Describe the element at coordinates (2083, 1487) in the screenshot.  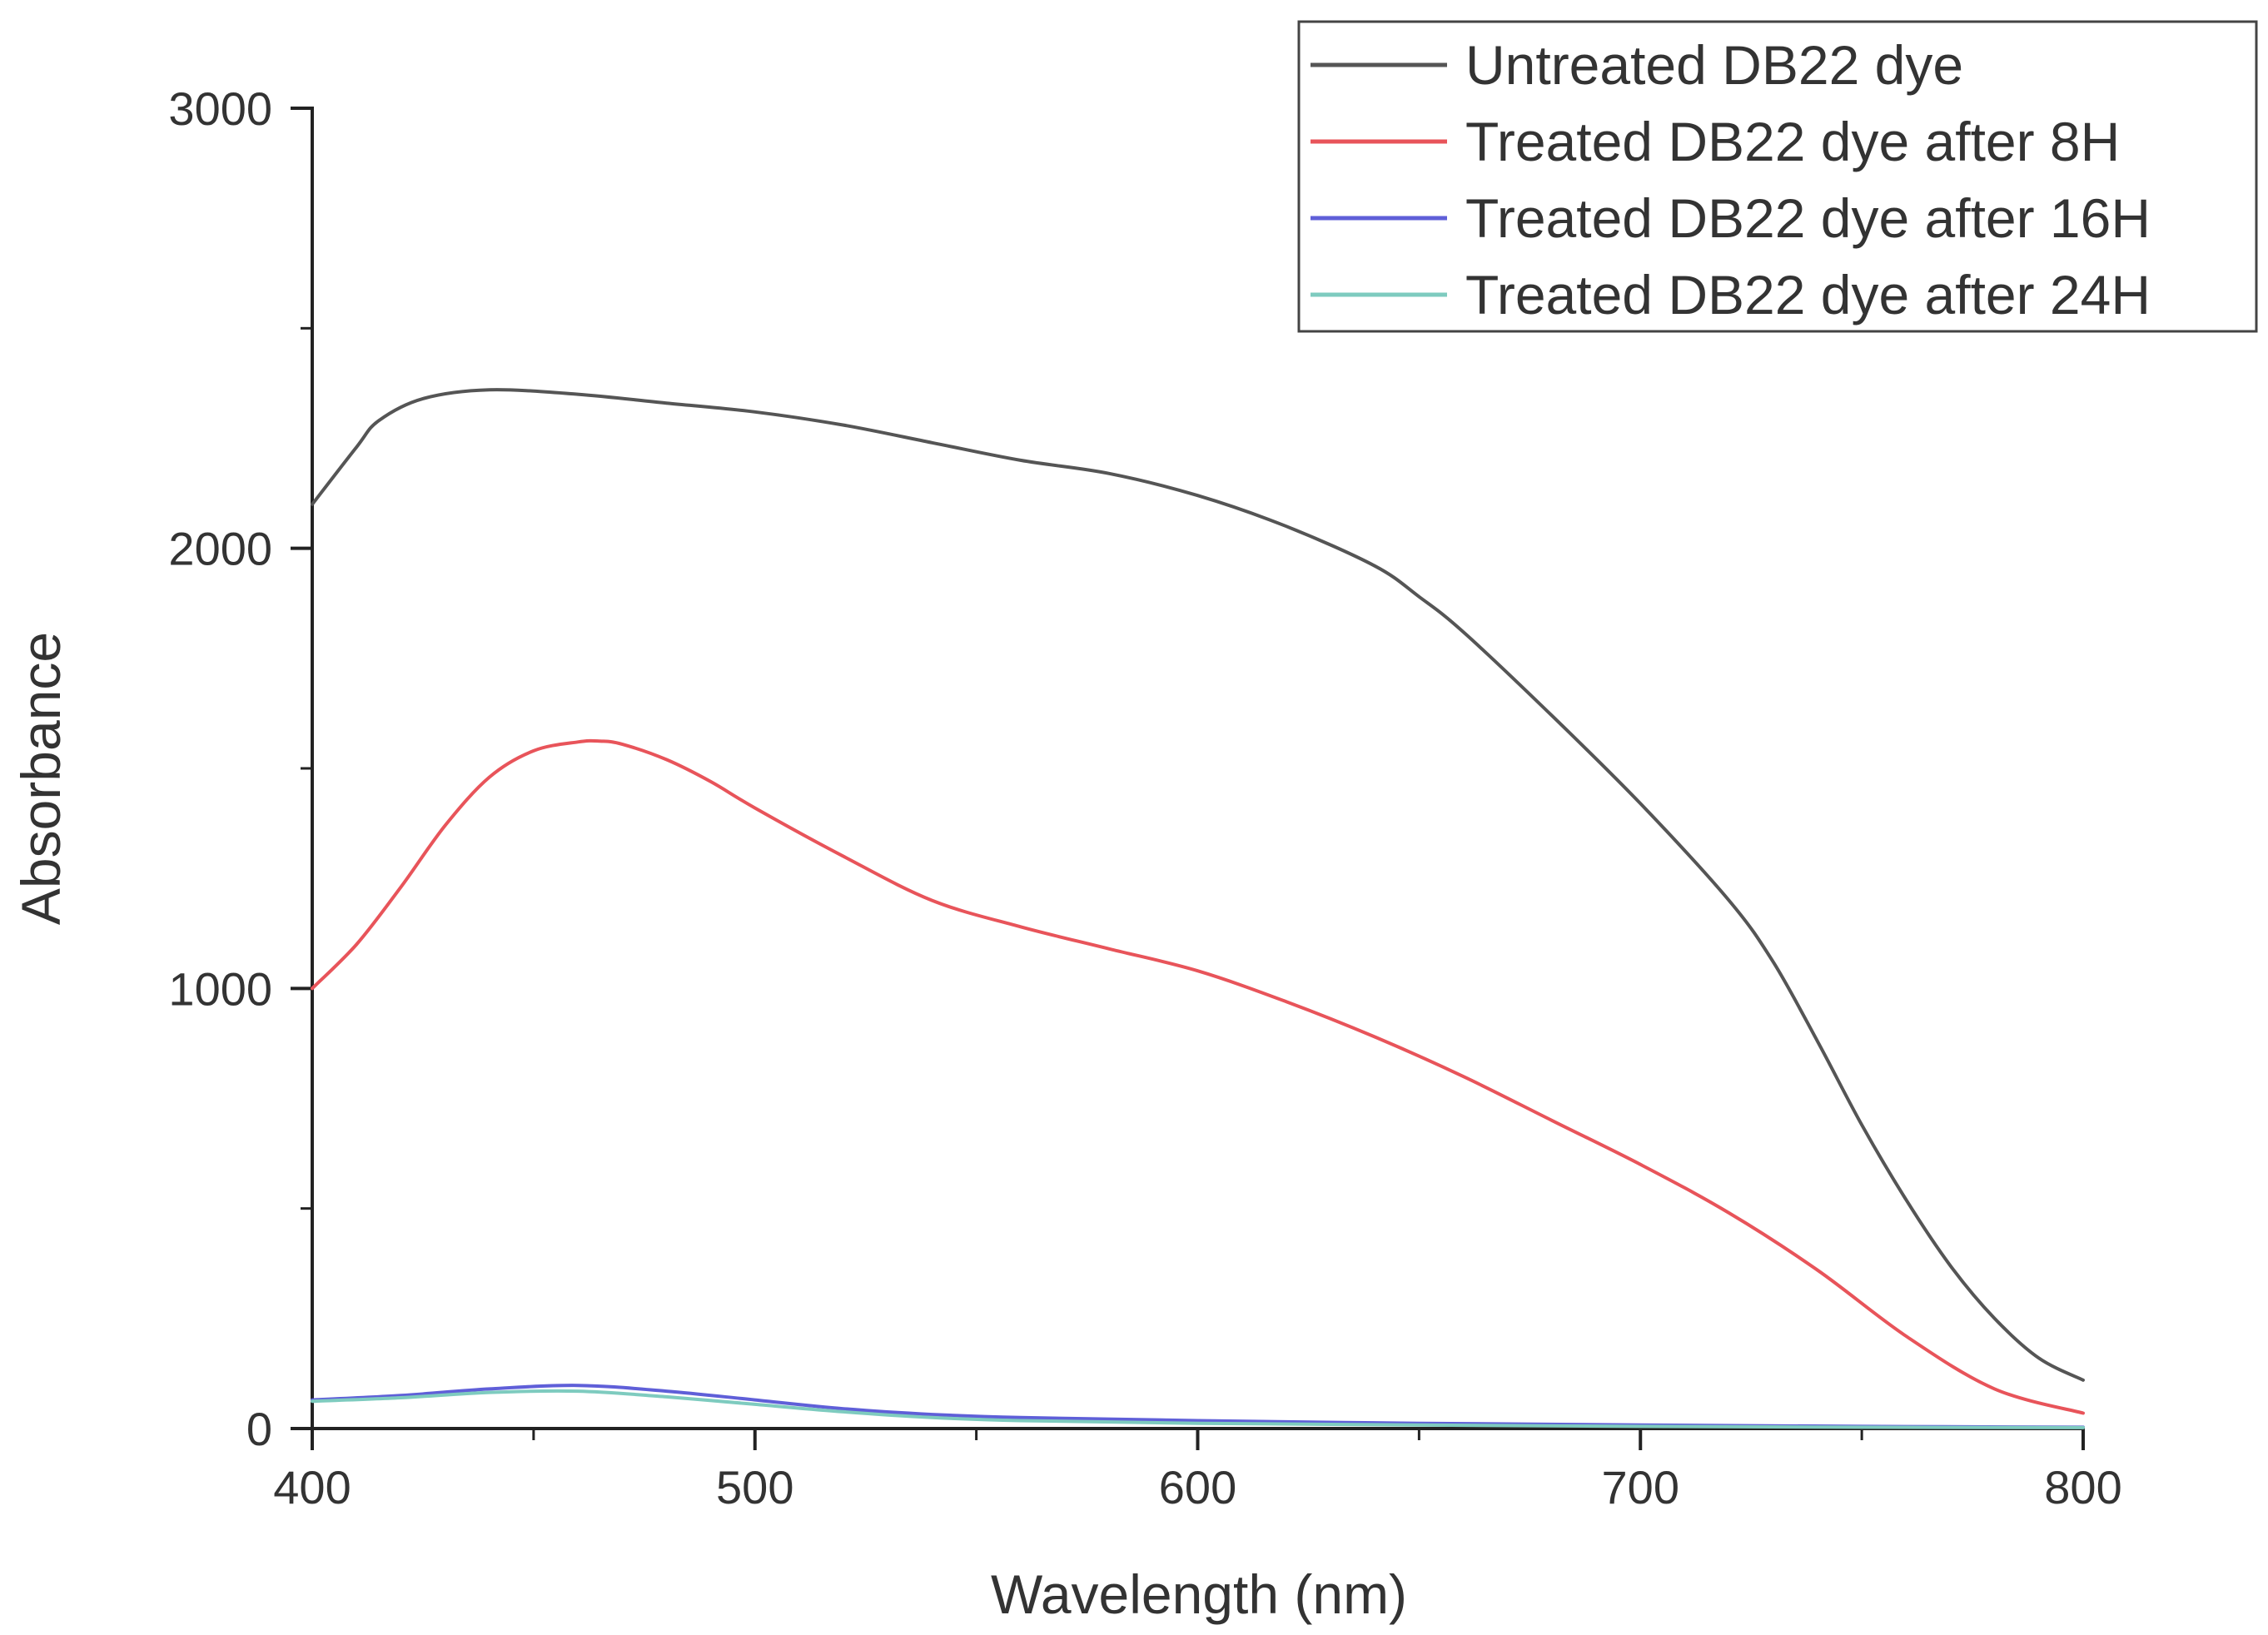
I see `x-tick-label: 800` at that location.